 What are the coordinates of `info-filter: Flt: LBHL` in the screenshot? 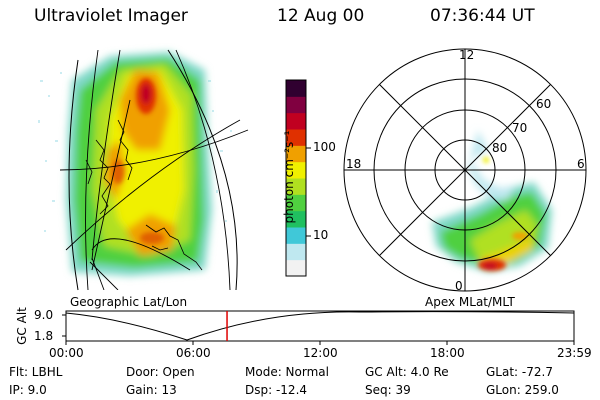 It's located at (36, 372).